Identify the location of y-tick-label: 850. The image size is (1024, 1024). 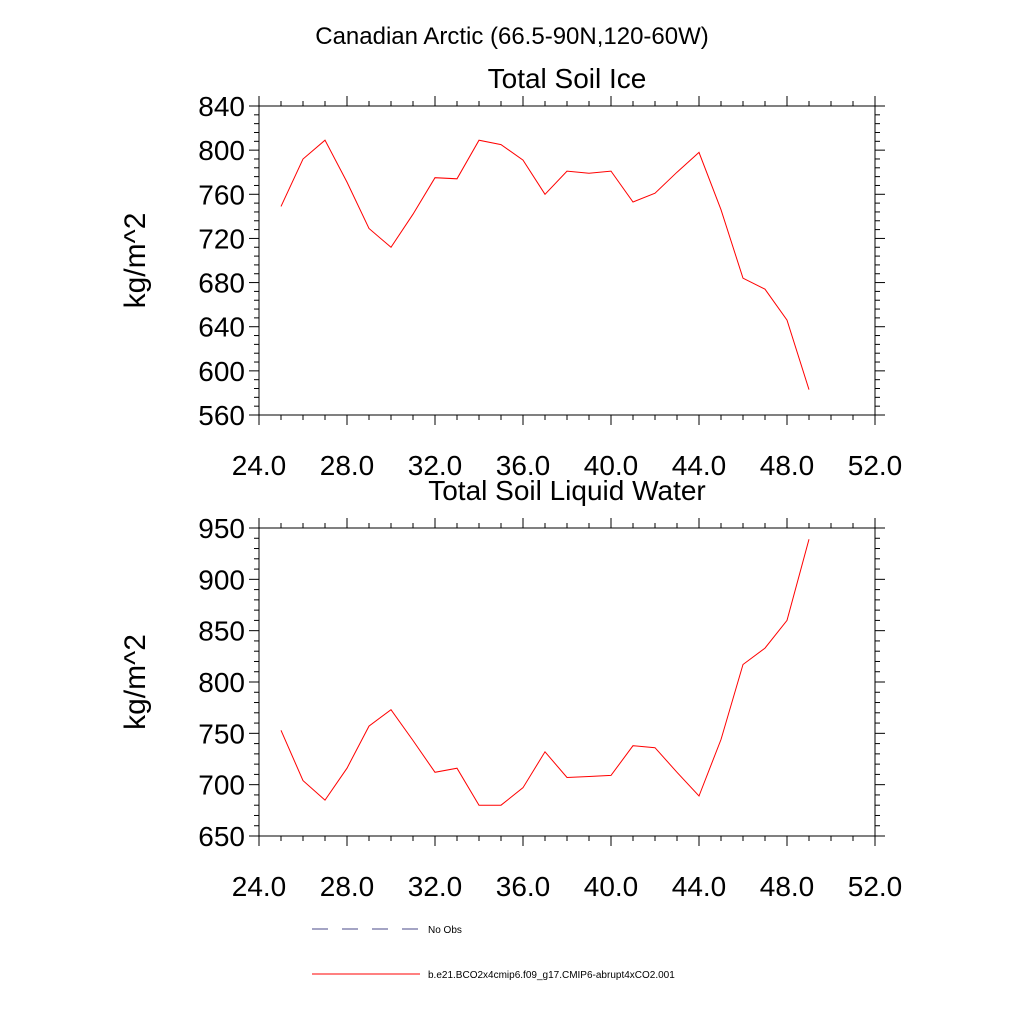
(221, 631).